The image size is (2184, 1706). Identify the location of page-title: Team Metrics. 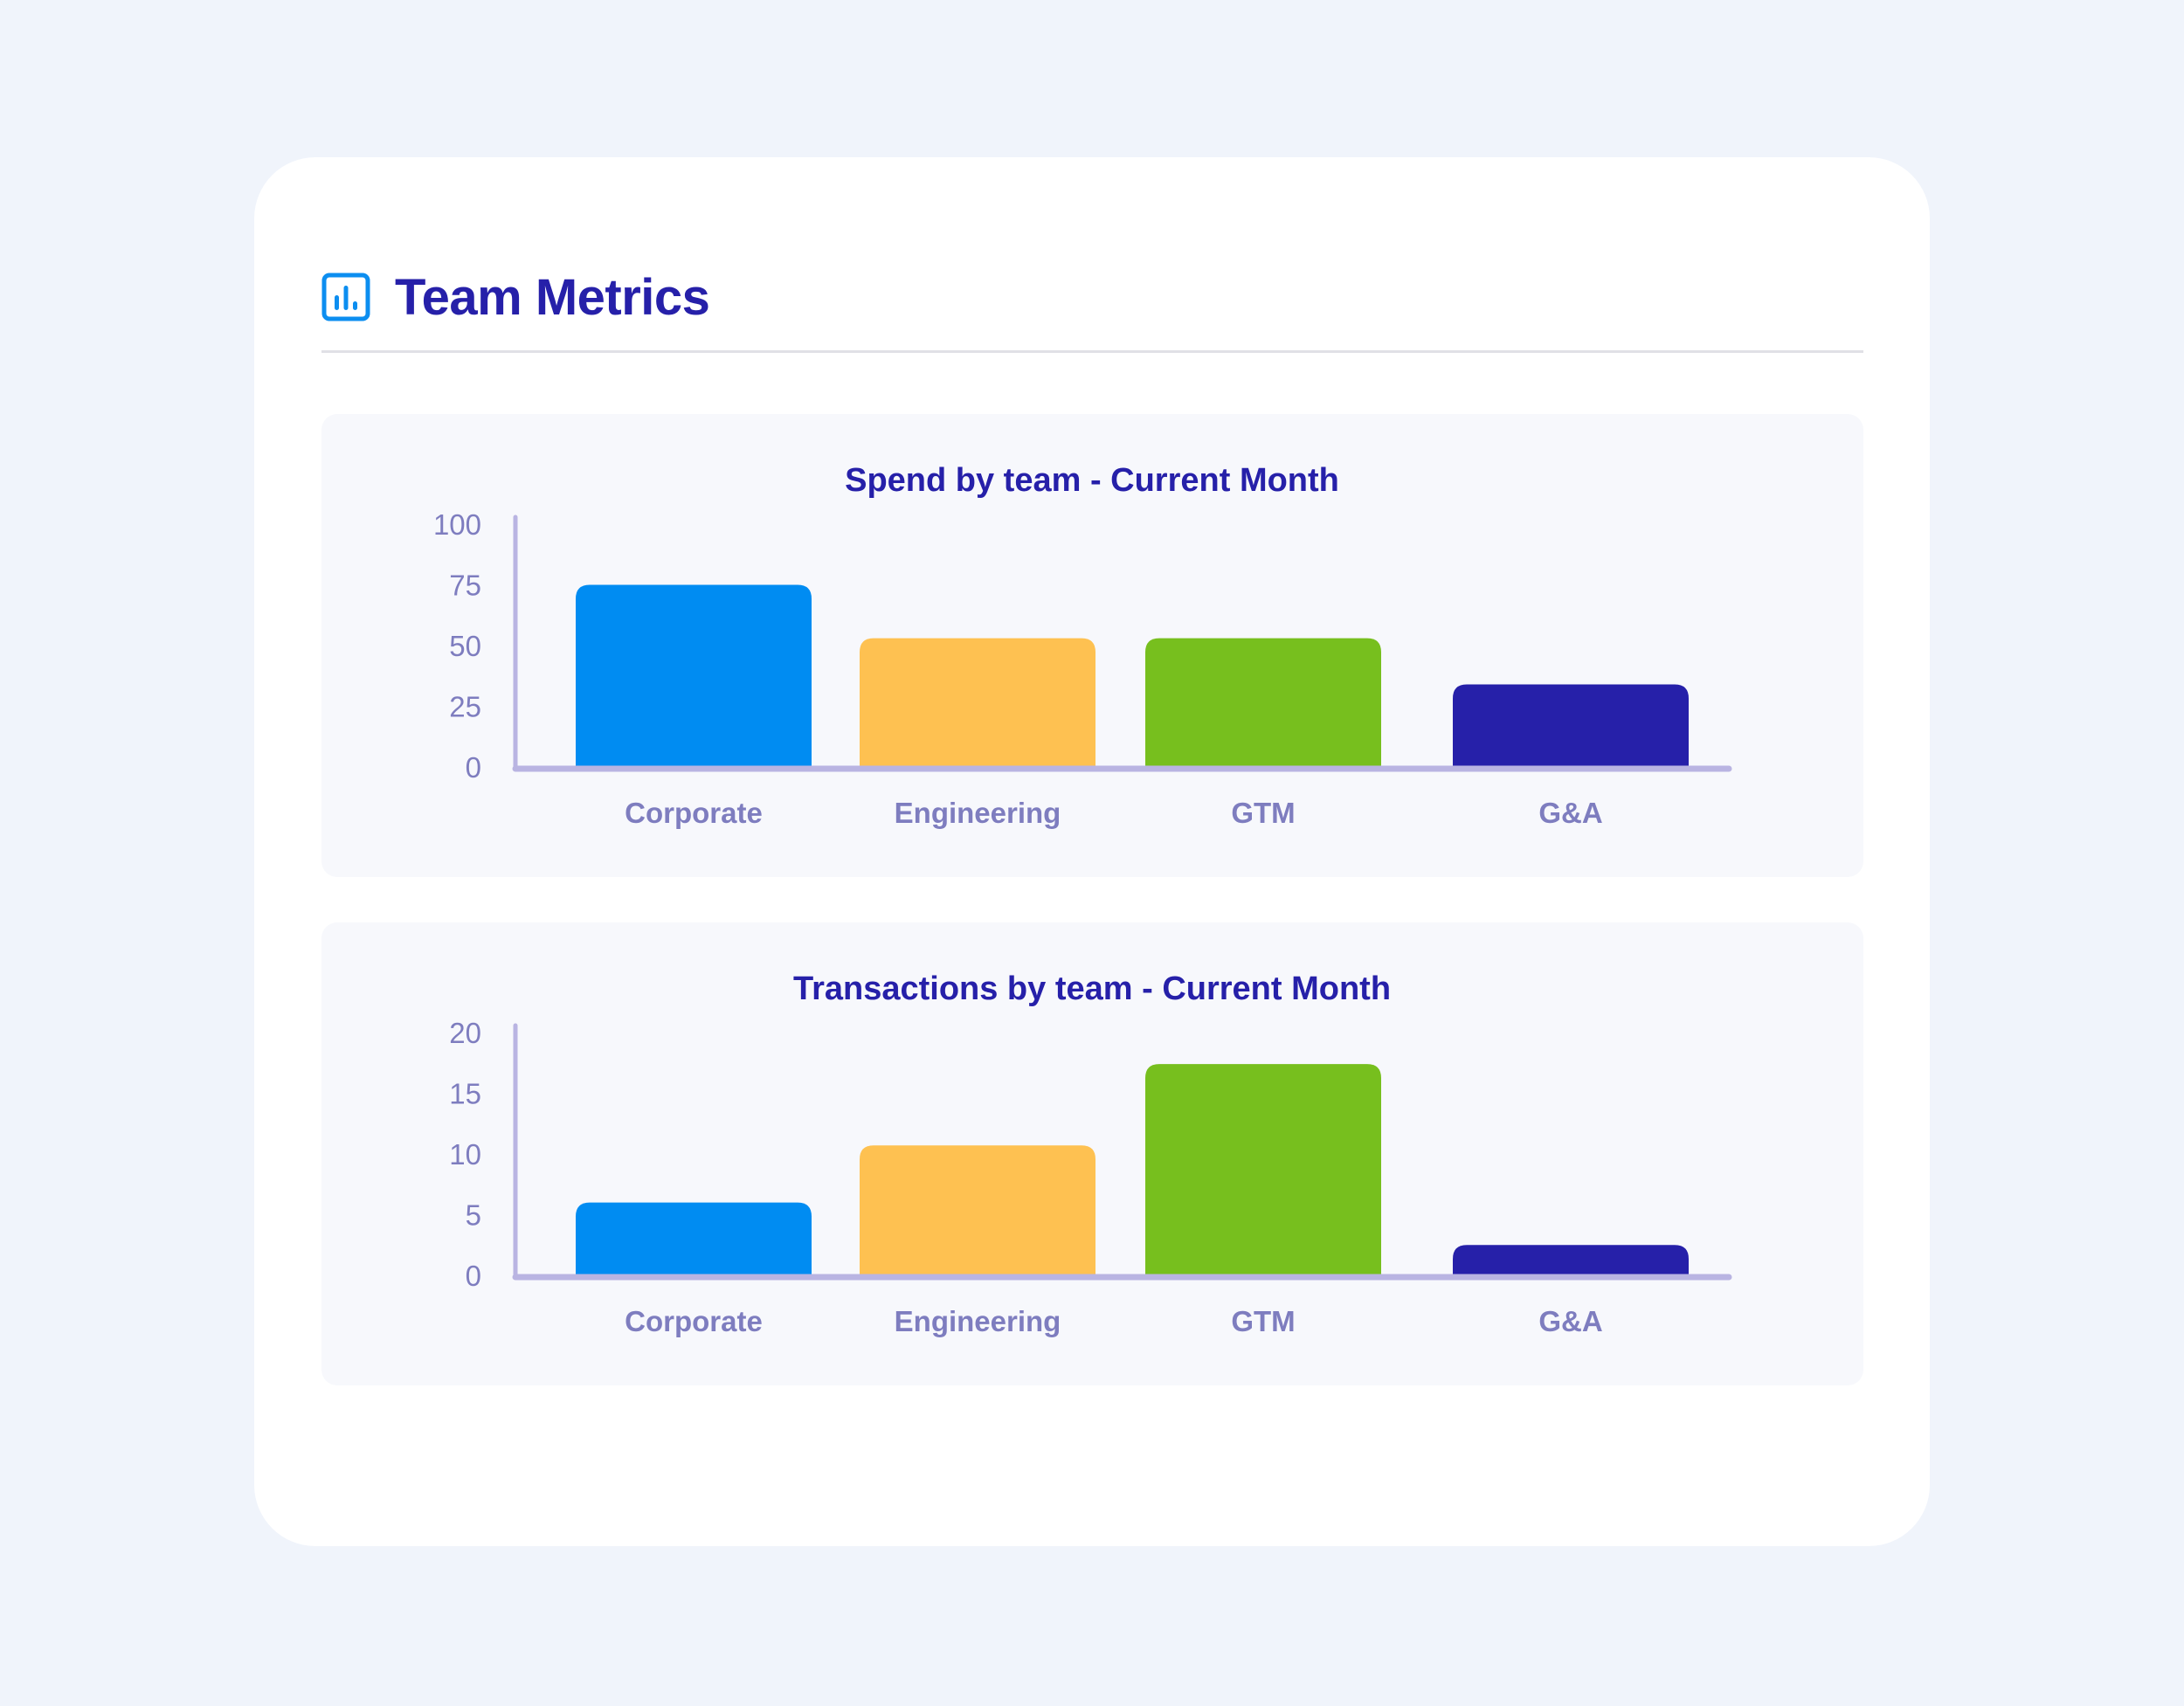
(552, 297).